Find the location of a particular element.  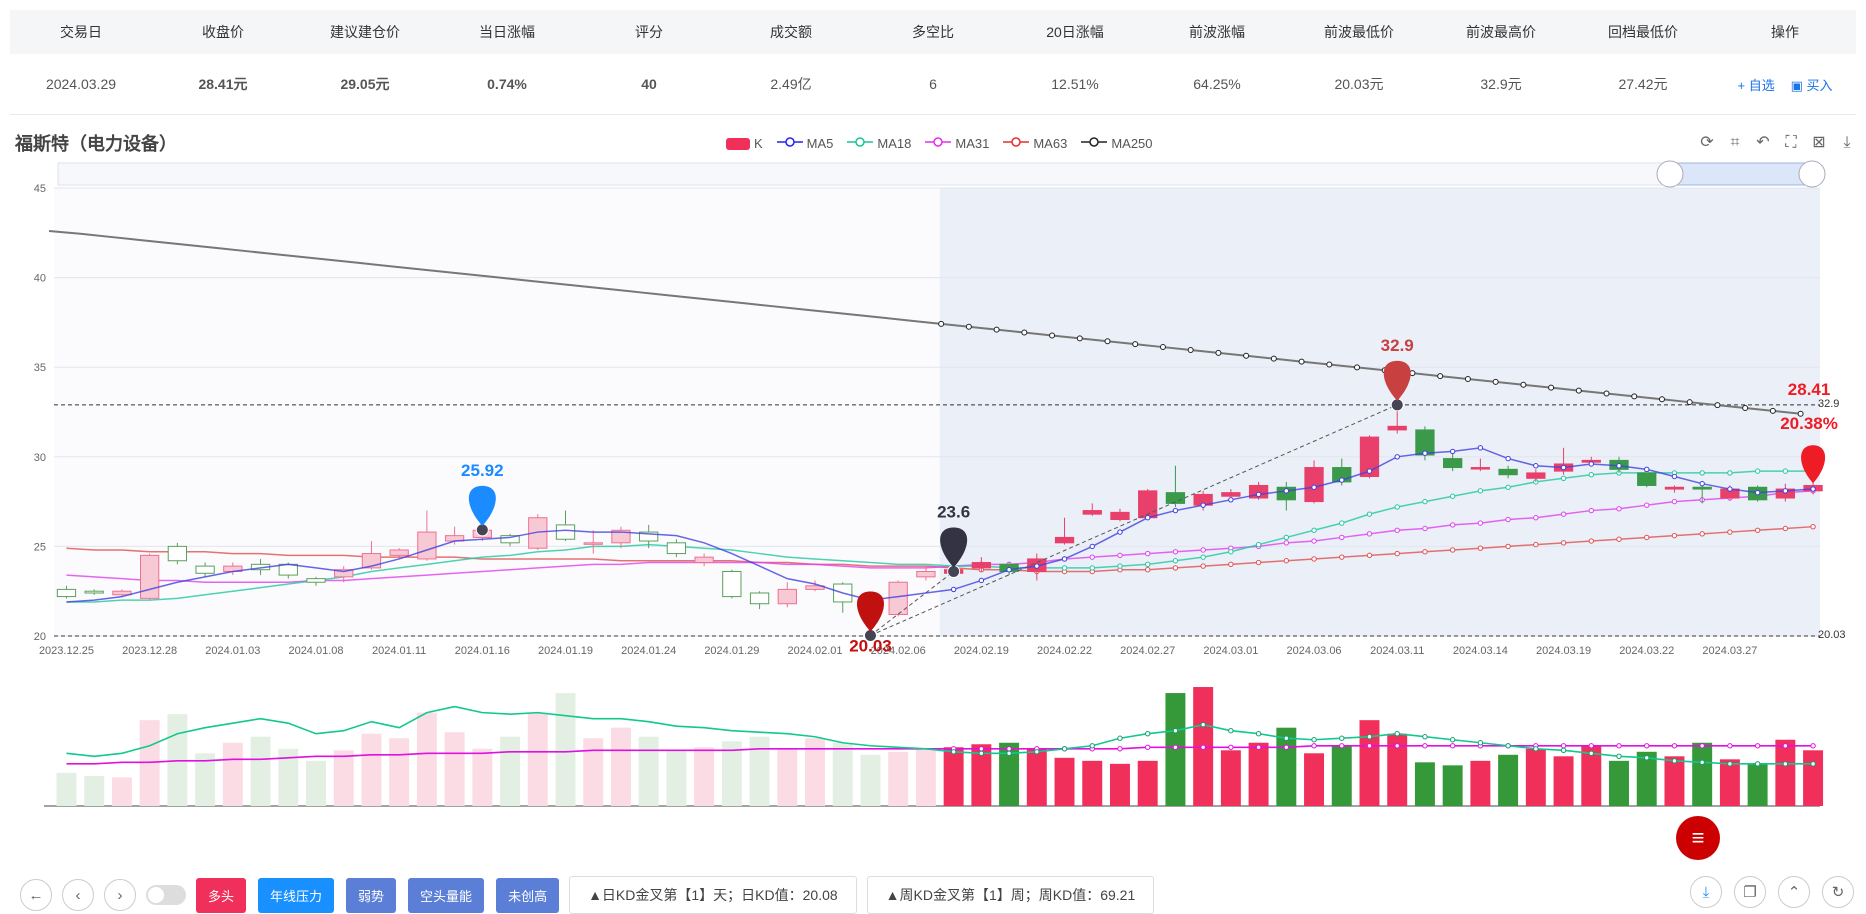

legend-item: MA250 is located at coordinates (1117, 143).